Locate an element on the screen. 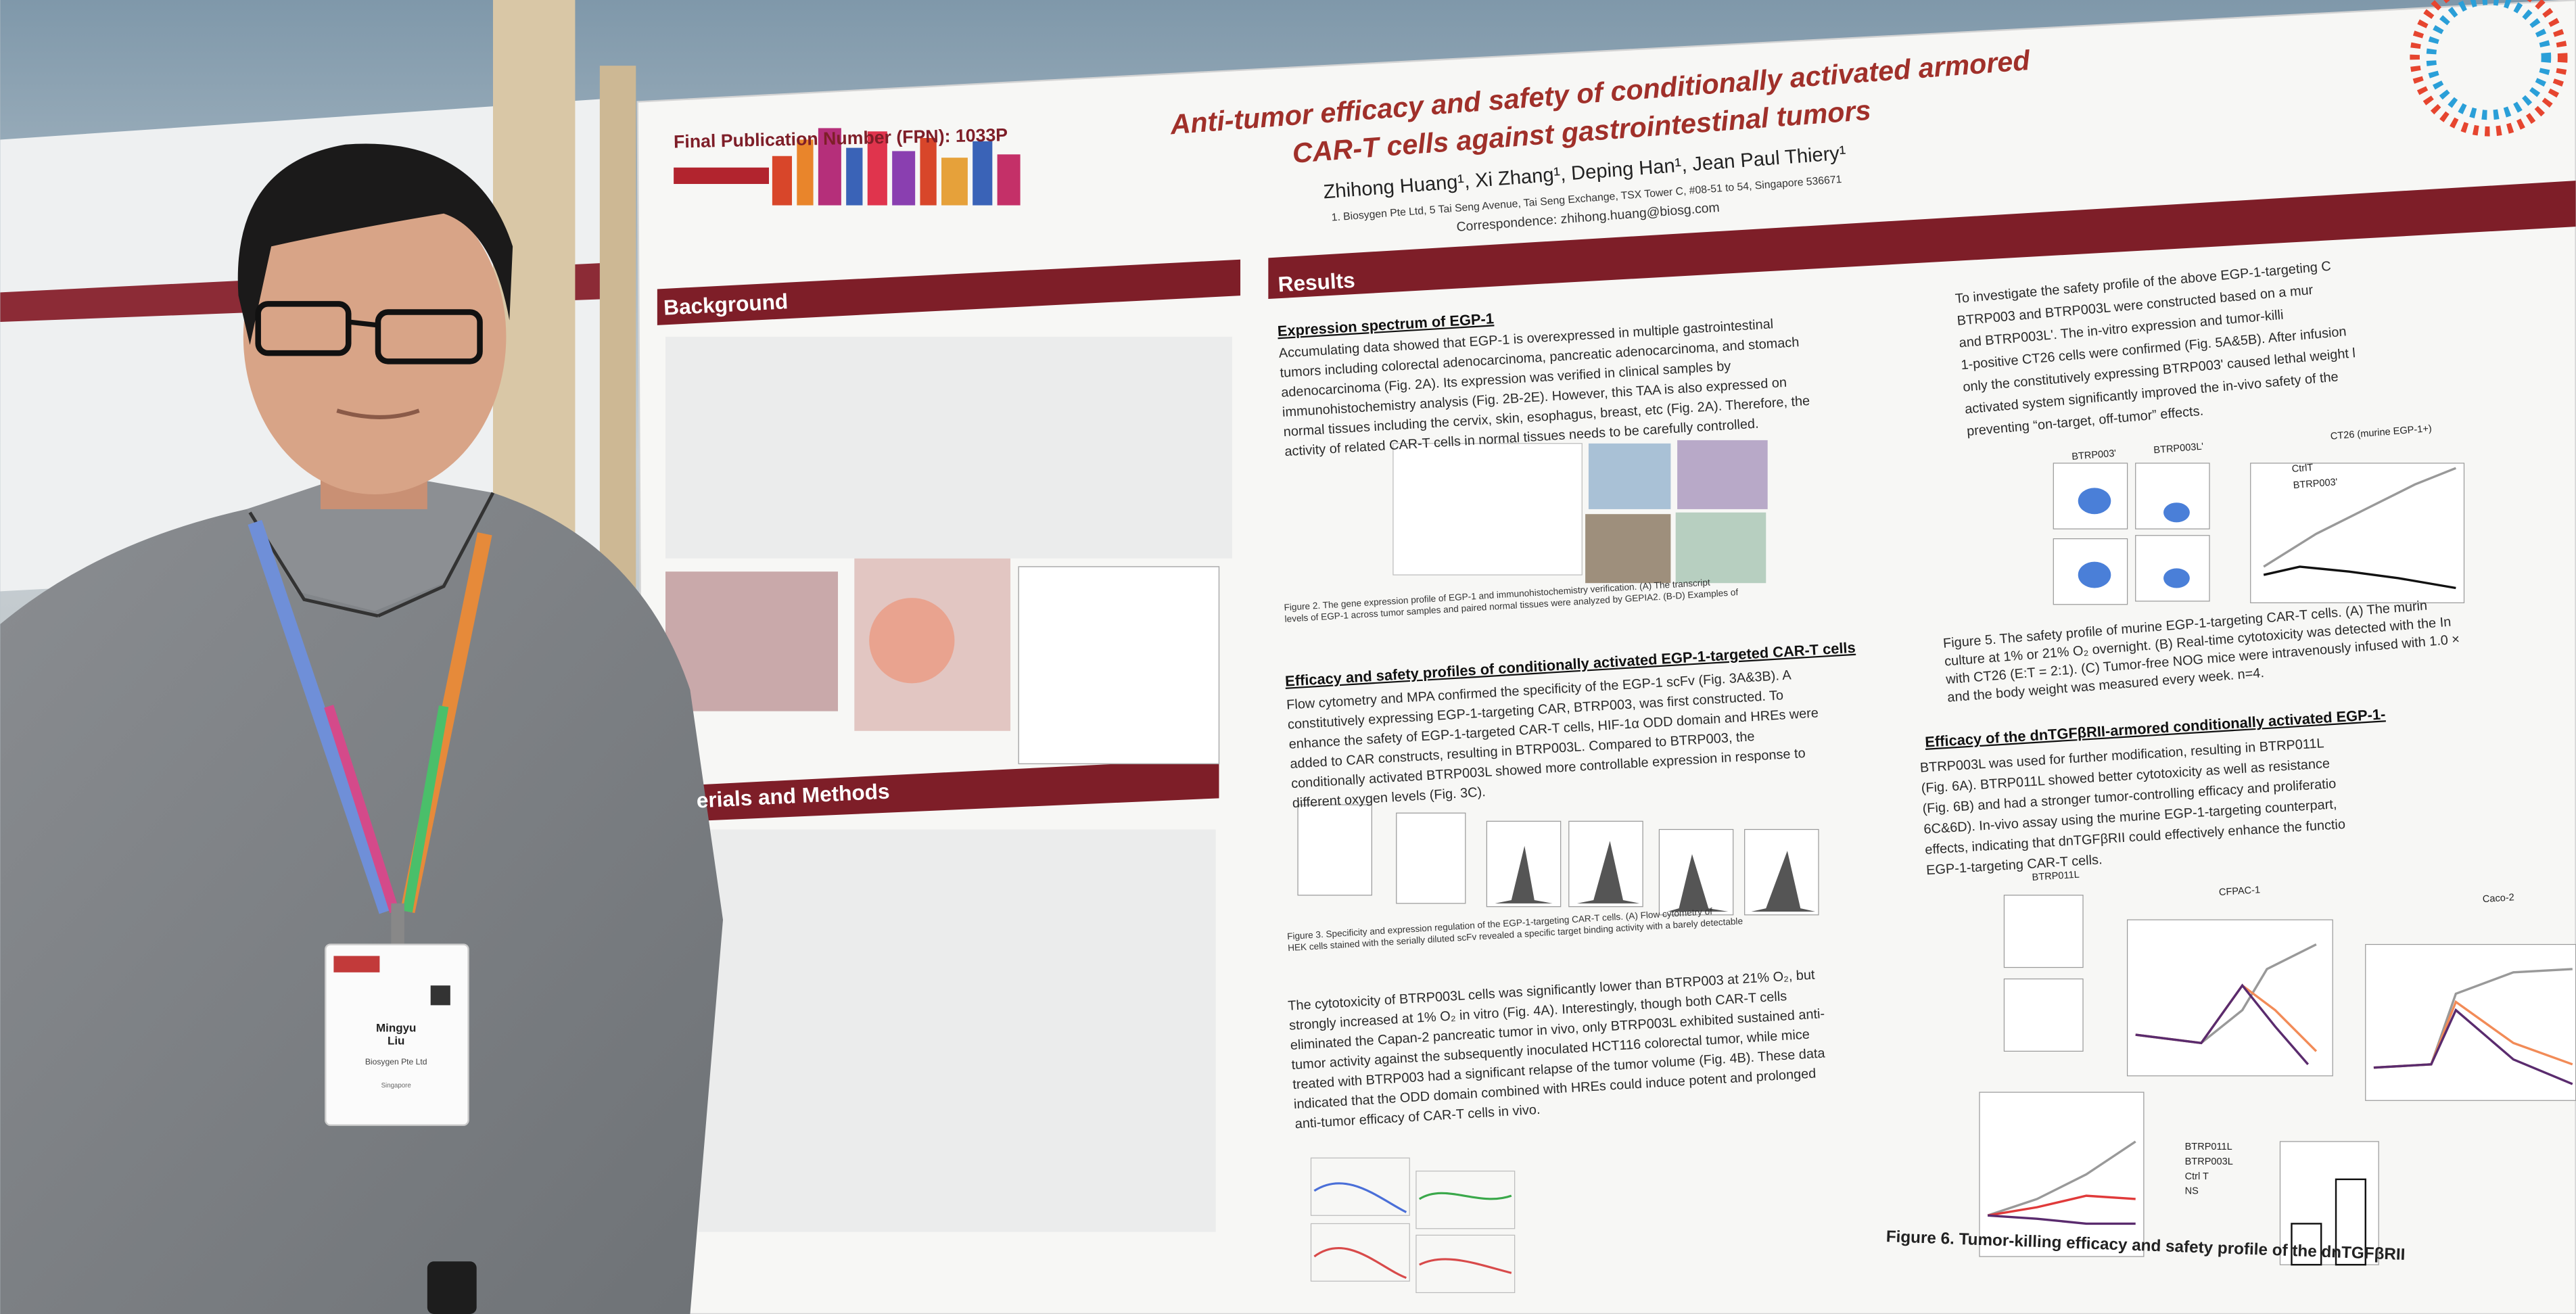 Image resolution: width=2576 pixels, height=1314 pixels. section-heading: Results is located at coordinates (1317, 282).